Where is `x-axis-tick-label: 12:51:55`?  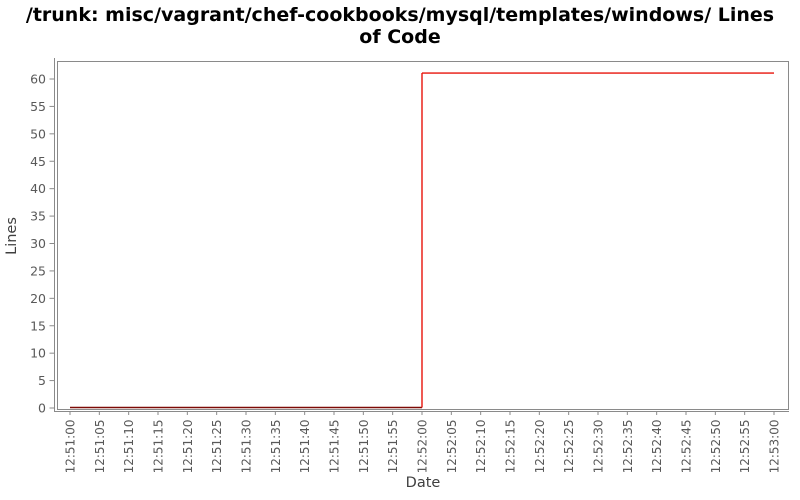
x-axis-tick-label: 12:51:55 is located at coordinates (393, 447).